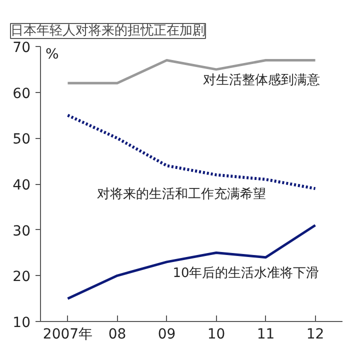 This screenshot has height=349, width=350. I want to click on chart-title: 日本年轻人对将来的担忧正在加剧, so click(108, 31).